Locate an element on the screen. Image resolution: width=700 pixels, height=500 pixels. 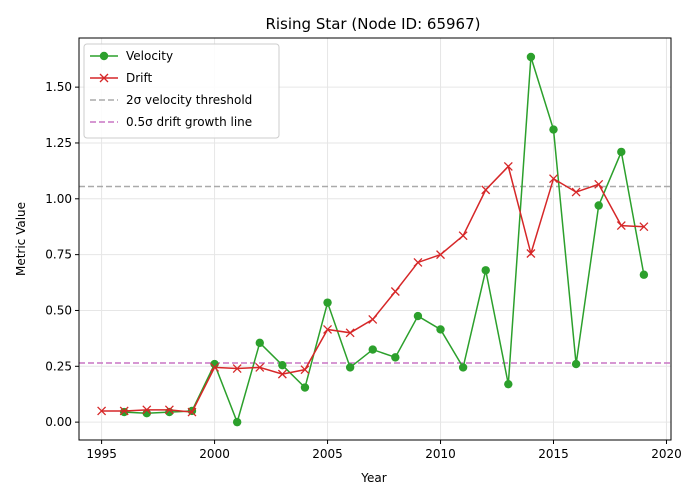
y-tick-label: 0.50 is located at coordinates (58, 310).